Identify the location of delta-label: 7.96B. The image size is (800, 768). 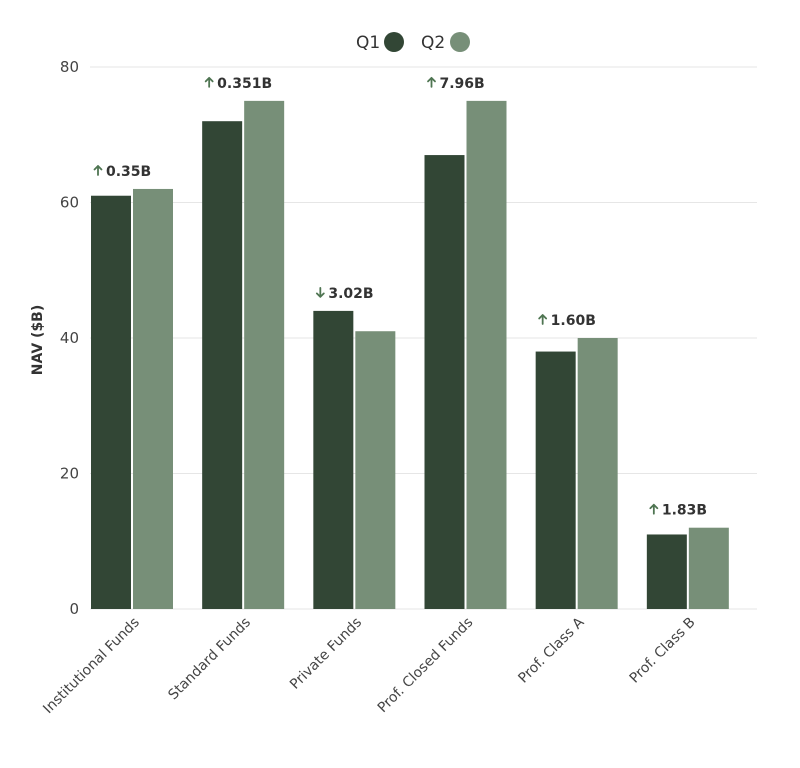
(462, 84).